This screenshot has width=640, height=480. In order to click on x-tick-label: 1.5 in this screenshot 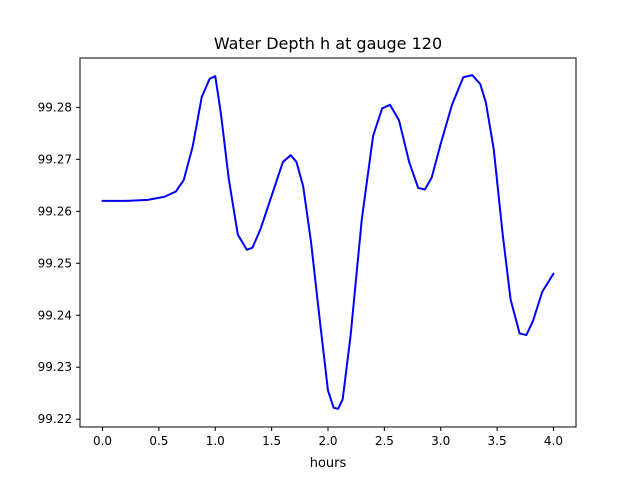, I will do `click(271, 441)`.